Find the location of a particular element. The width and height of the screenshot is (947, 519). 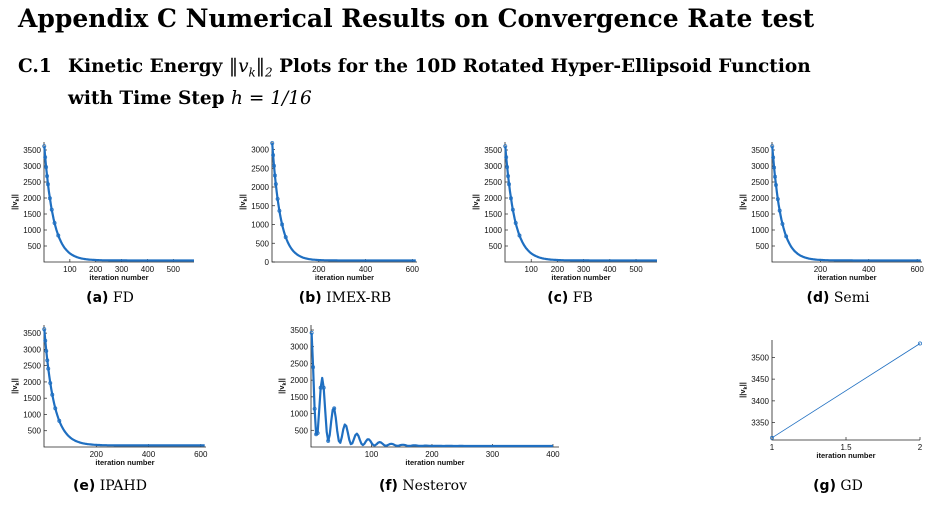

x-tick-label: 200 is located at coordinates (821, 269).